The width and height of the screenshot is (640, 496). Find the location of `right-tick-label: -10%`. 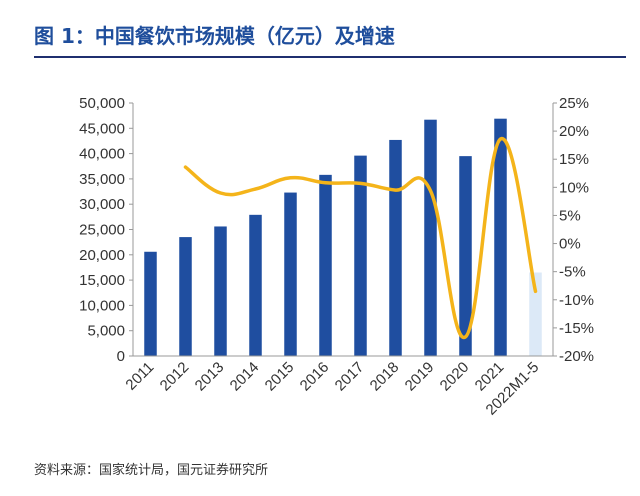

right-tick-label: -10% is located at coordinates (576, 300).